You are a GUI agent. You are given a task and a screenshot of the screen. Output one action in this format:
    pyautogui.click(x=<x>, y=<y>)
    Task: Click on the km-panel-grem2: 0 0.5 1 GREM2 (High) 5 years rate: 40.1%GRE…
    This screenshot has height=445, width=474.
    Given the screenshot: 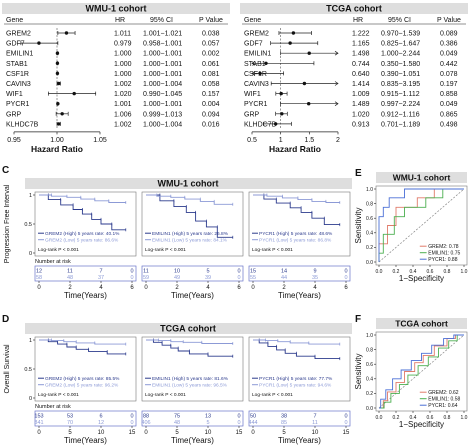 What is the action you would take?
    pyautogui.click(x=80, y=245)
    